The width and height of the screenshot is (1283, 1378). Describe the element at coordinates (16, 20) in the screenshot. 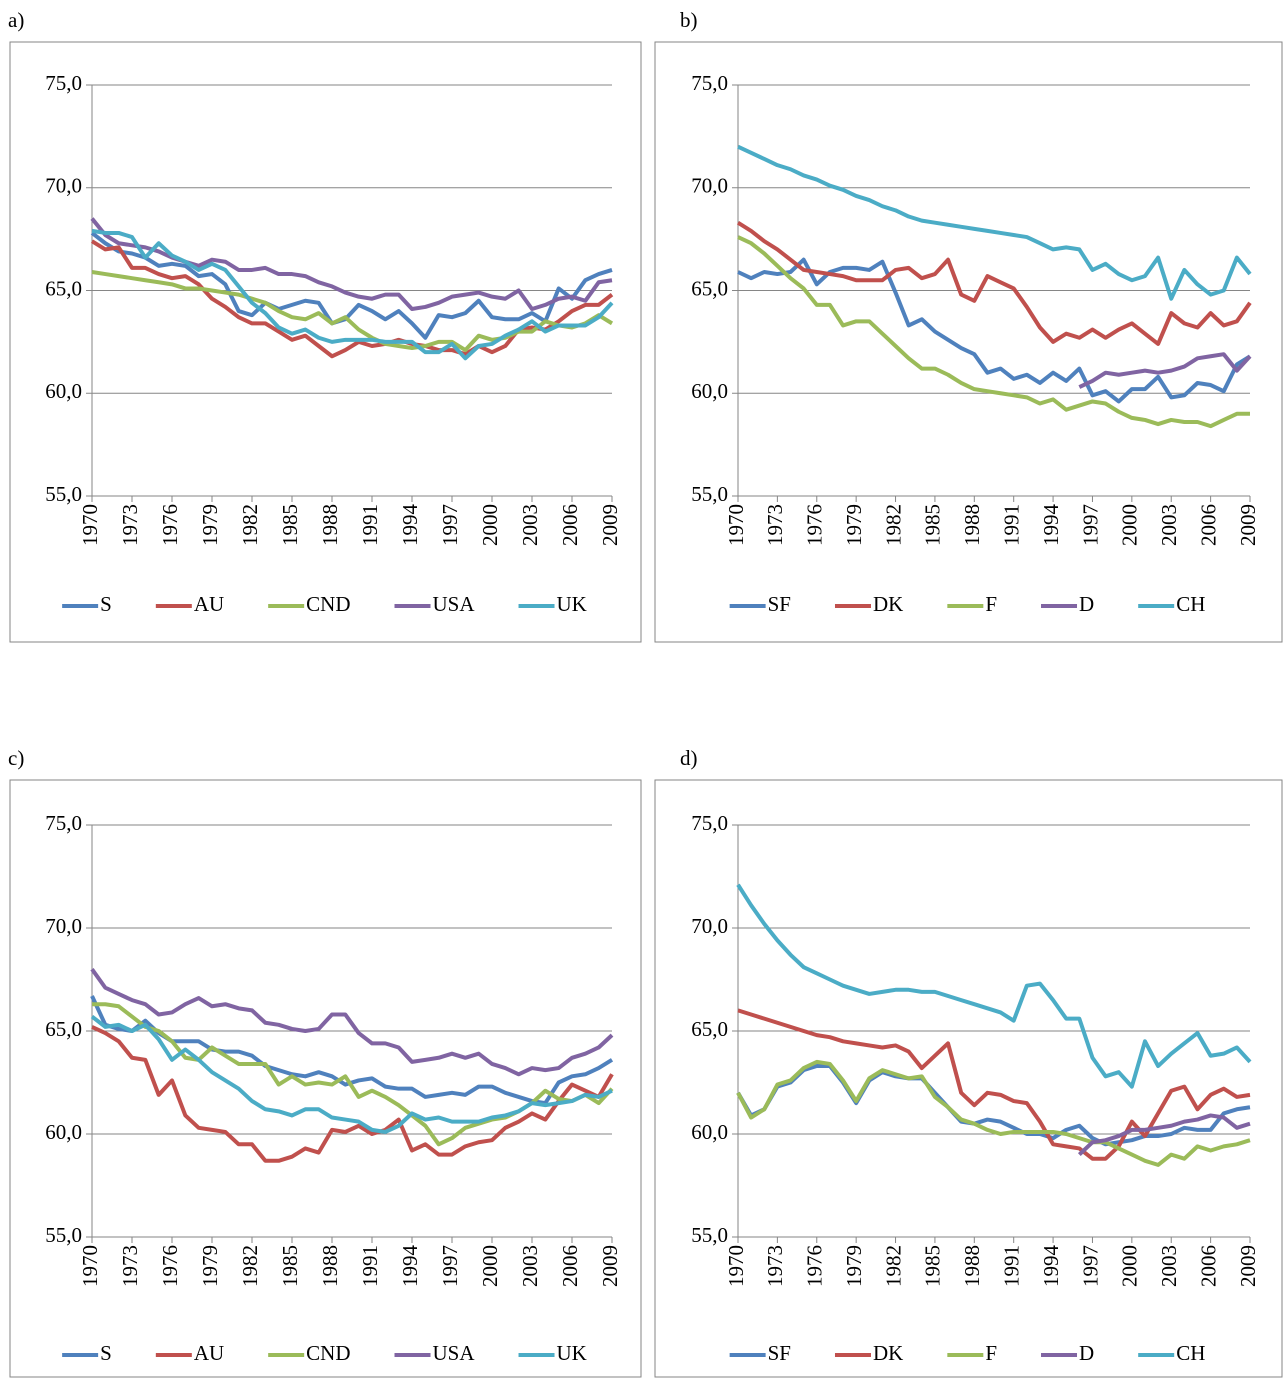

I see `panel-label: a)` at that location.